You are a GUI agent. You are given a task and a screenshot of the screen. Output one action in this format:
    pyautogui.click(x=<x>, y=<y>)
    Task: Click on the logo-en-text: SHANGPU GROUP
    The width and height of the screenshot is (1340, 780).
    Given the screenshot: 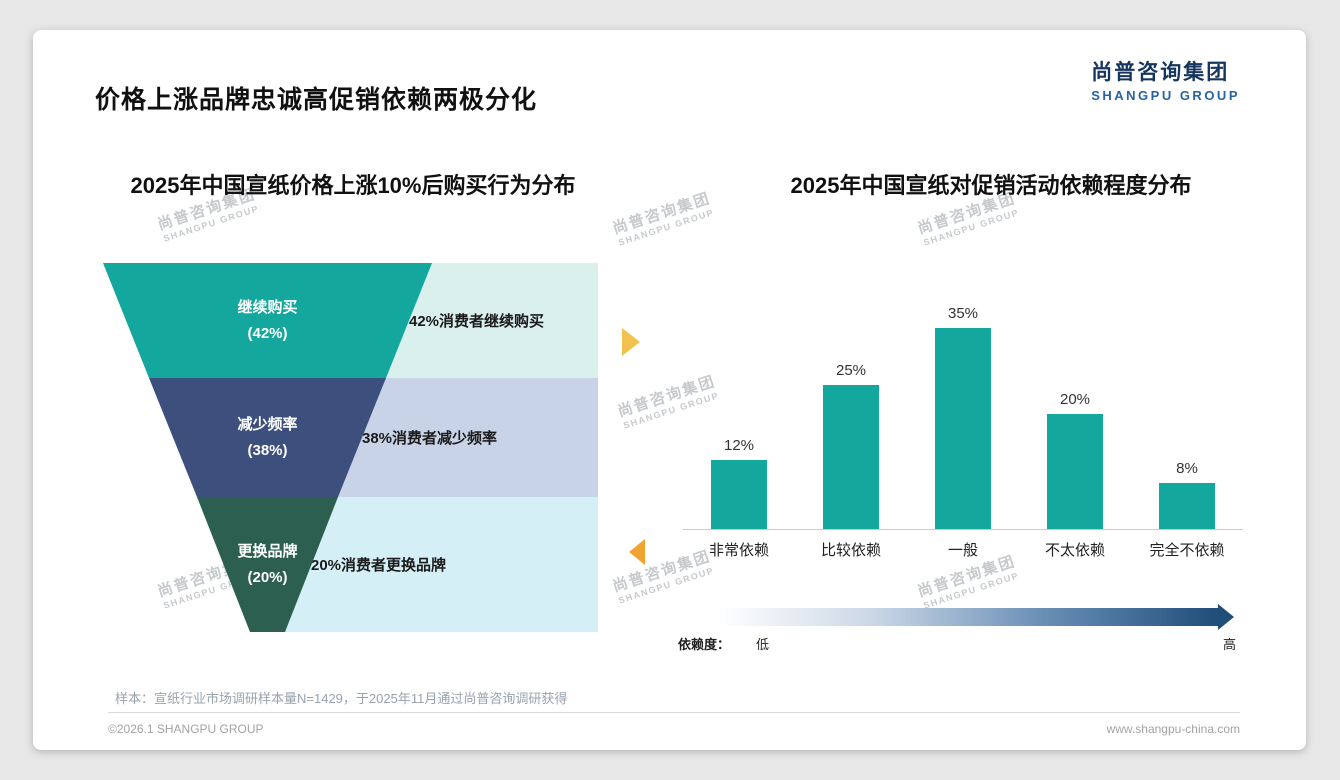 What is the action you would take?
    pyautogui.click(x=1165, y=95)
    